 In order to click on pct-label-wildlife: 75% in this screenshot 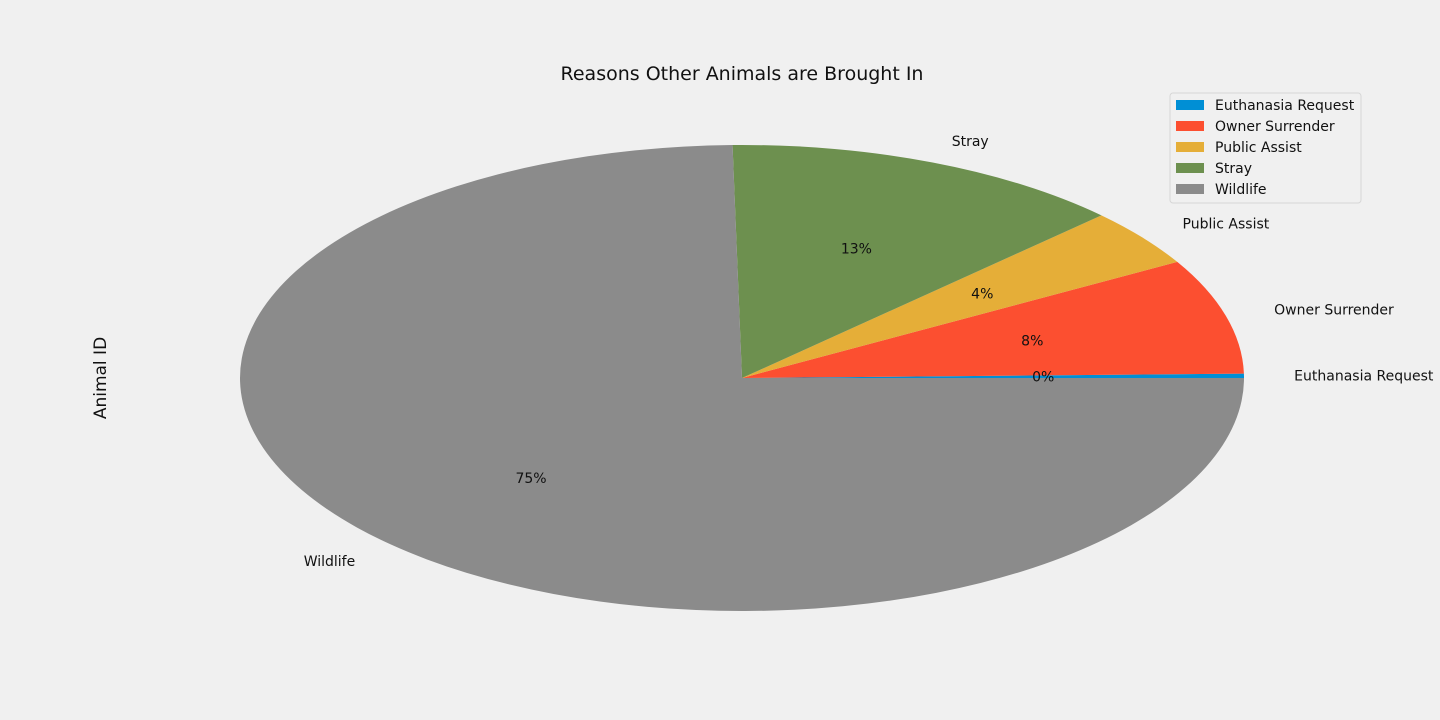, I will do `click(530, 479)`.